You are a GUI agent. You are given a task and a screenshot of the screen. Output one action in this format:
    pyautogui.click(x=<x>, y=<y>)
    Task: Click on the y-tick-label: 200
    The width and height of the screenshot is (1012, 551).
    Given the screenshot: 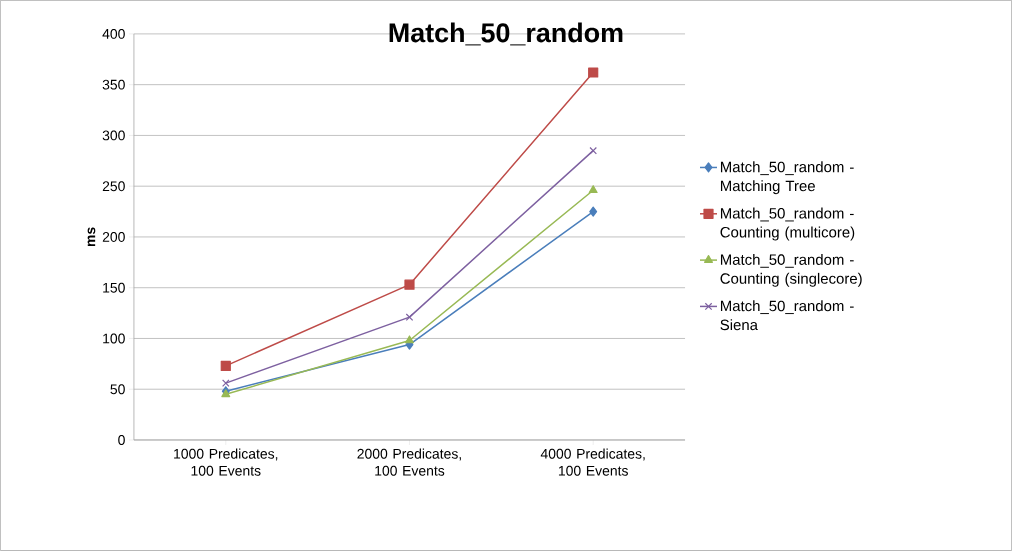 What is the action you would take?
    pyautogui.click(x=113, y=237)
    